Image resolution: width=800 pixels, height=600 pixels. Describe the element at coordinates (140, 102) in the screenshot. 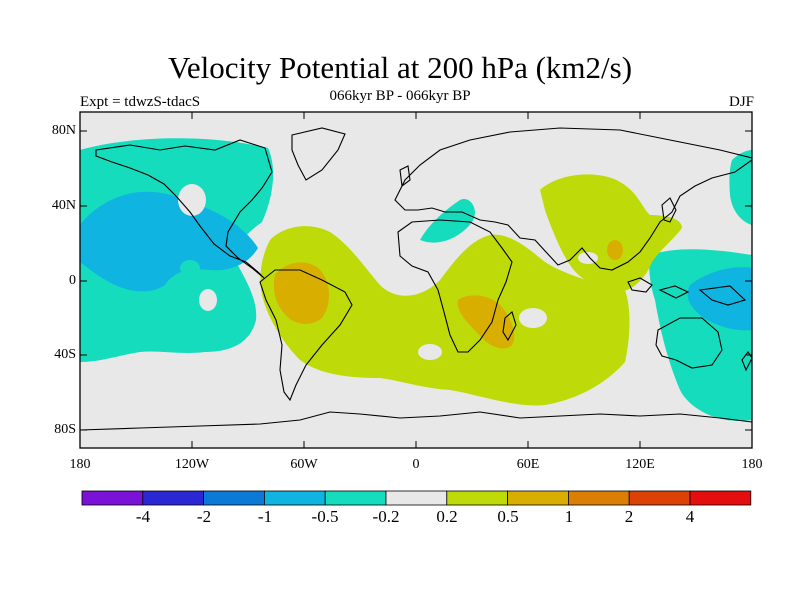

I see `experiment-label: Expt = tdwzS-tdacS` at that location.